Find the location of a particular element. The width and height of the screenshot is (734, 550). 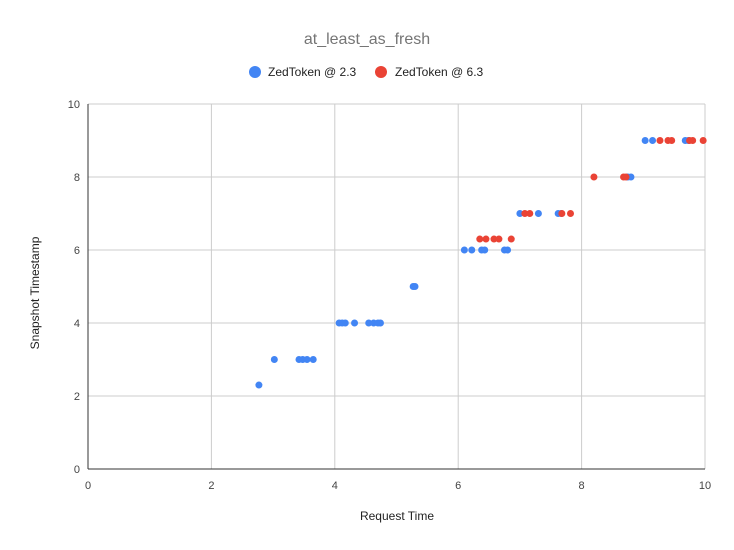

legend-label-series-1: ZedToken @ 2.3 is located at coordinates (312, 72).